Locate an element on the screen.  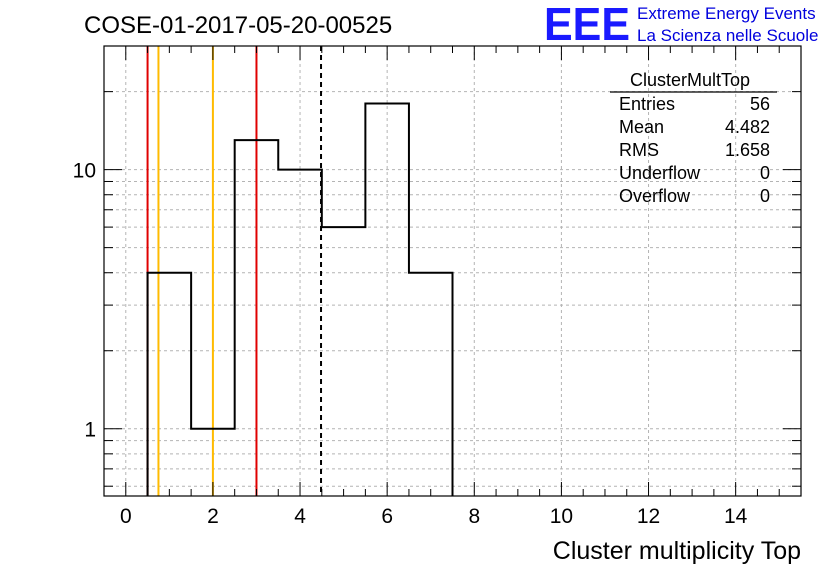
y-tick-label: 10 is located at coordinates (84, 171).